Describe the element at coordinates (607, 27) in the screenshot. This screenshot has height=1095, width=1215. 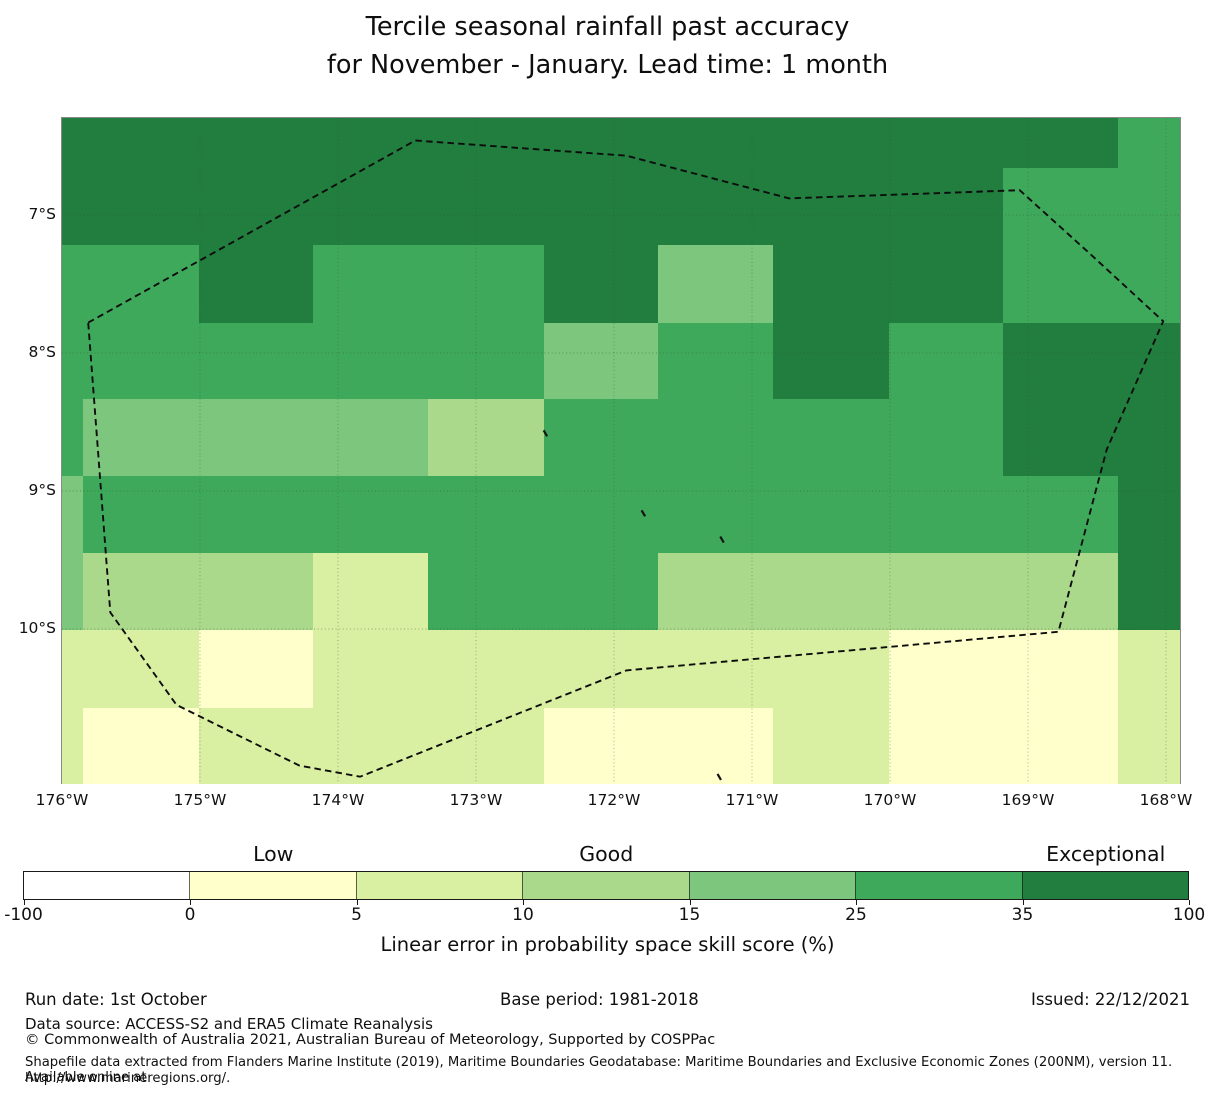
I see `page-title-line1: Tercile seasonal rainfall past accuracy` at that location.